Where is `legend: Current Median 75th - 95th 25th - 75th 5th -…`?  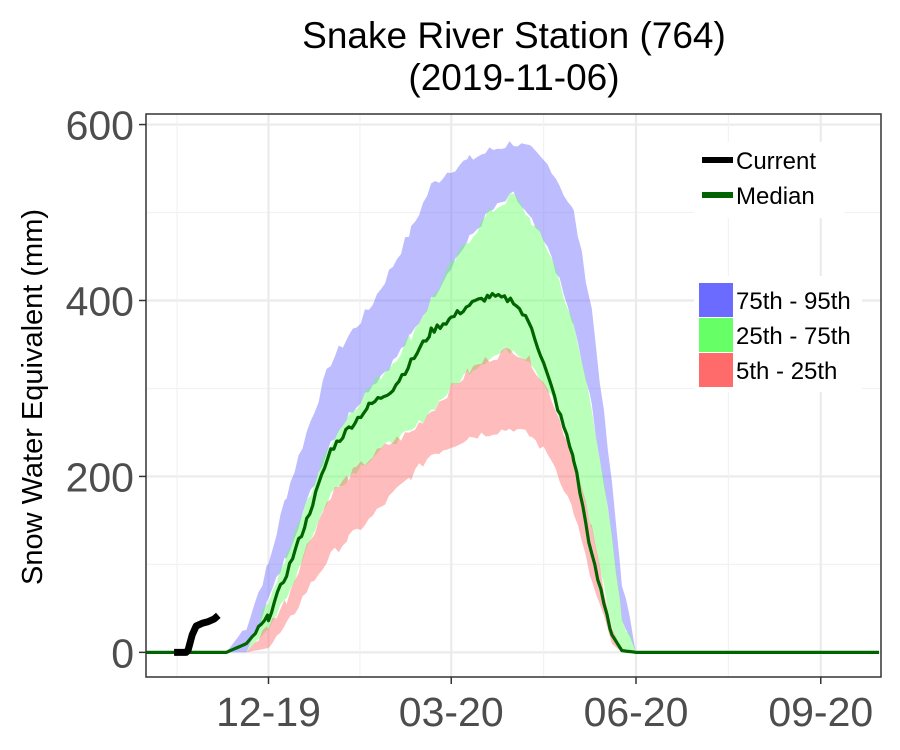
legend: Current Median 75th - 95th 25th - 75th 5th -… is located at coordinates (778, 267).